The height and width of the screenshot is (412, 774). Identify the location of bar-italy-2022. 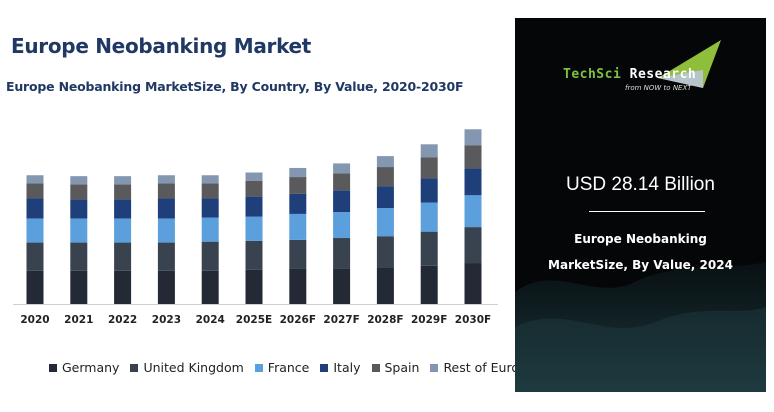
(123, 209).